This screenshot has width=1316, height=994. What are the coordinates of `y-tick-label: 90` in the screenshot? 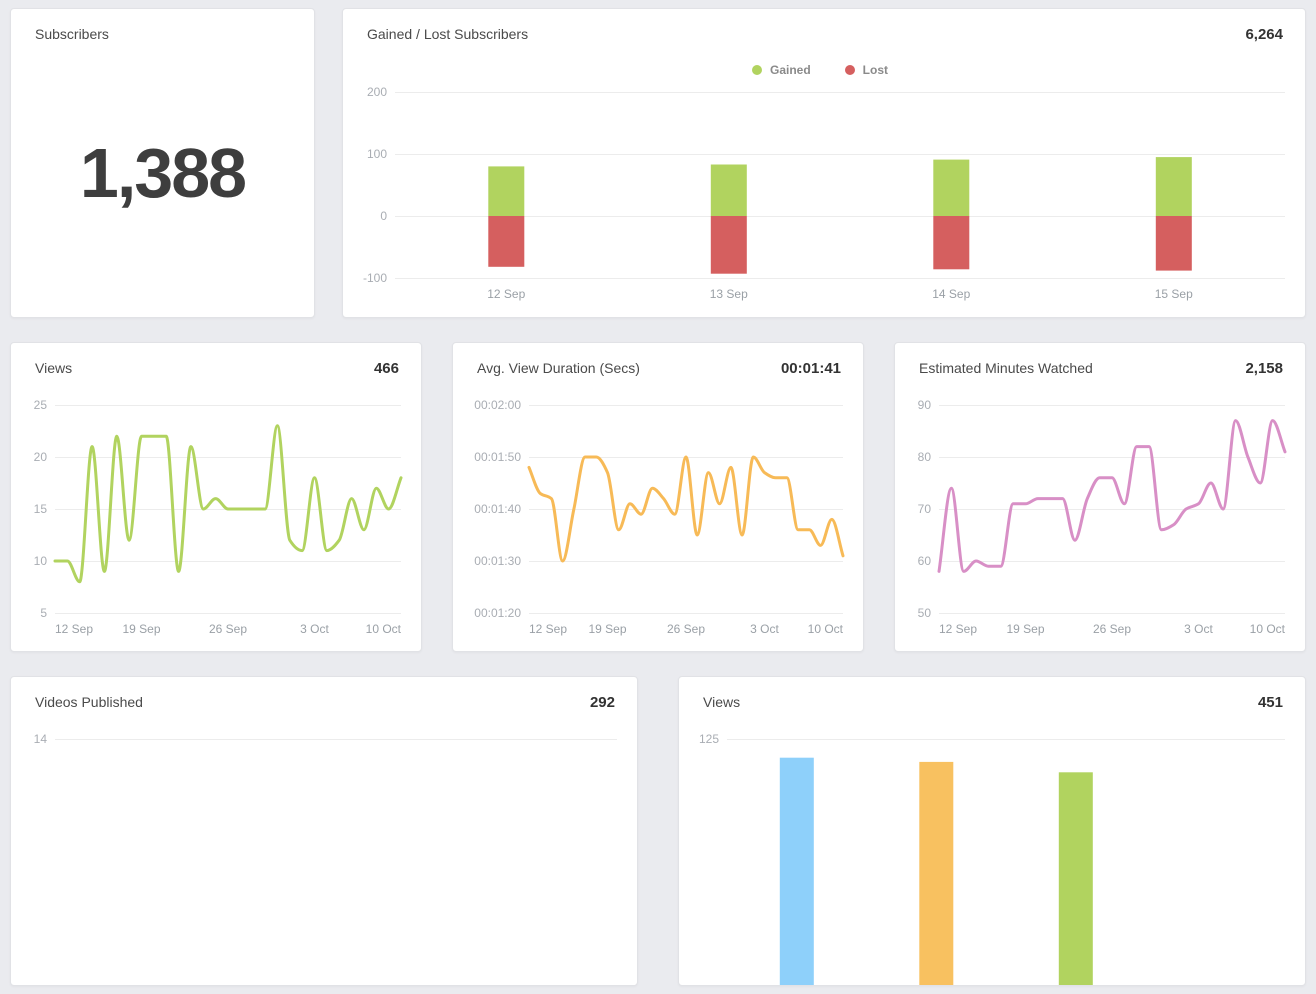 It's located at (924, 405).